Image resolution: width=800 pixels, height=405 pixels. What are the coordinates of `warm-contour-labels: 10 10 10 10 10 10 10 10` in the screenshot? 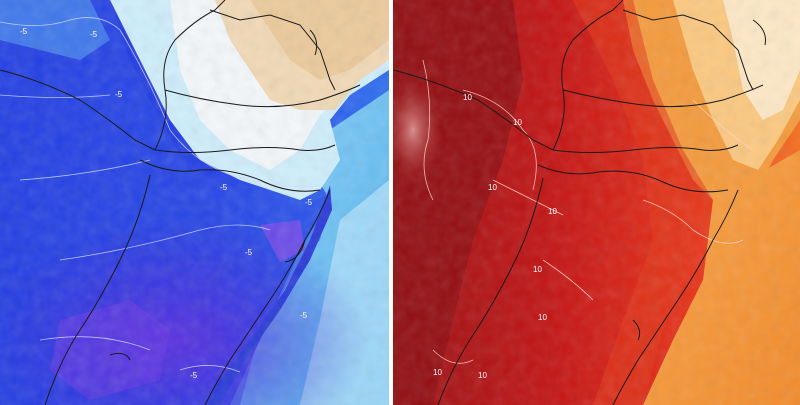 It's located at (495, 236).